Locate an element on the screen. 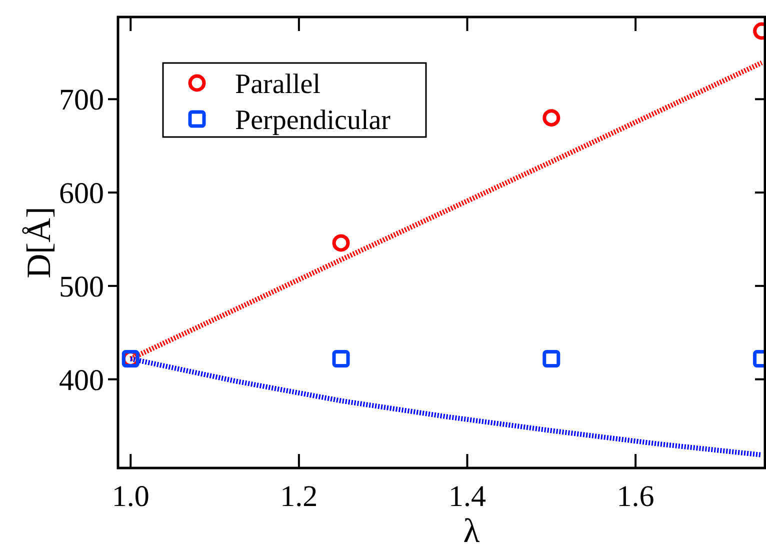 Image resolution: width=766 pixels, height=544 pixels. x-tick-label: 1.0 is located at coordinates (131, 496).